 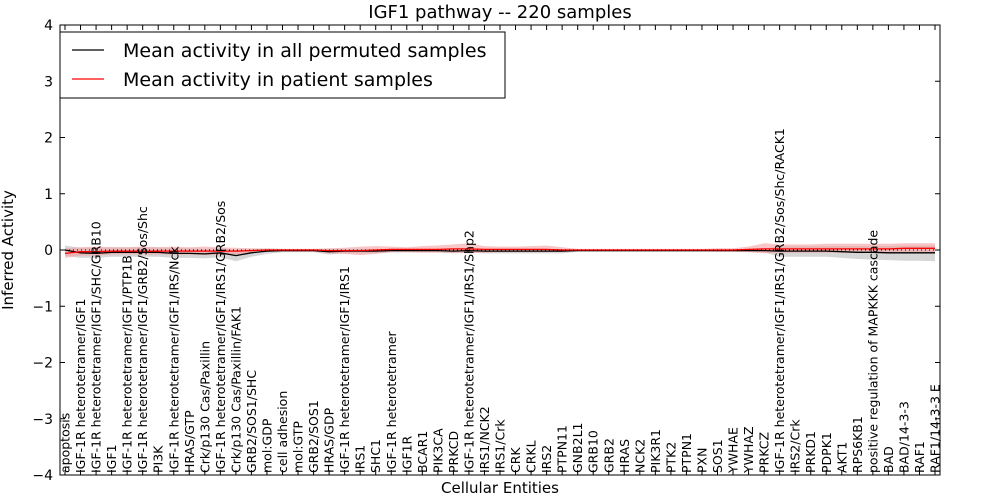 What do you see at coordinates (282, 432) in the screenshot?
I see `x-category-label: cell adhesion` at bounding box center [282, 432].